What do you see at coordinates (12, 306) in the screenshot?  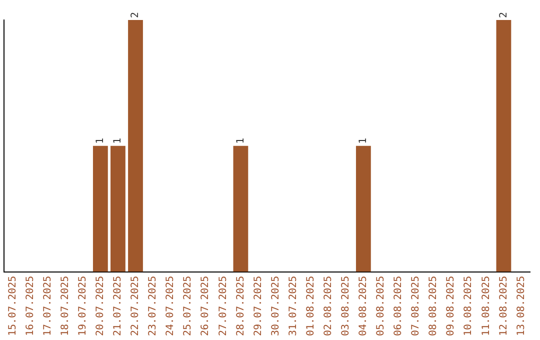 I see `x-tick-label: 15.07.2025` at bounding box center [12, 306].